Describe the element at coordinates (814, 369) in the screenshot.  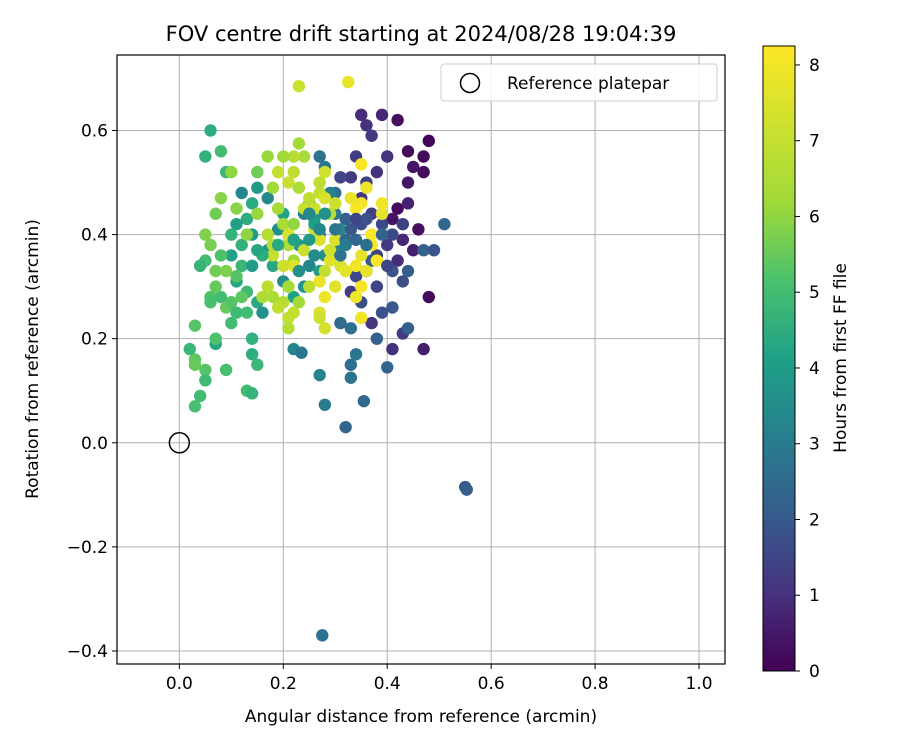
I see `colorbar-tick-label: 4` at that location.